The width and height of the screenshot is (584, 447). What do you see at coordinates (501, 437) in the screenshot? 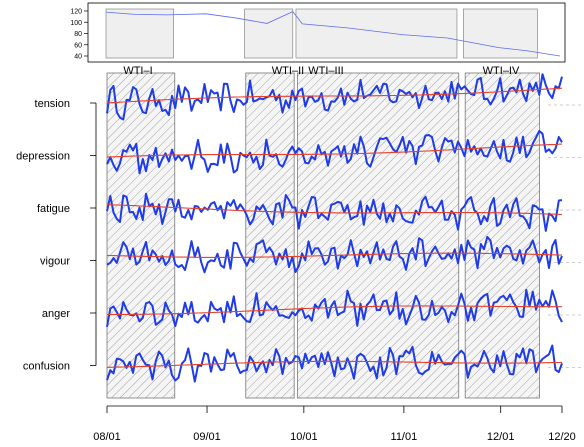
I see `x-tick-label: 12/01` at bounding box center [501, 437].